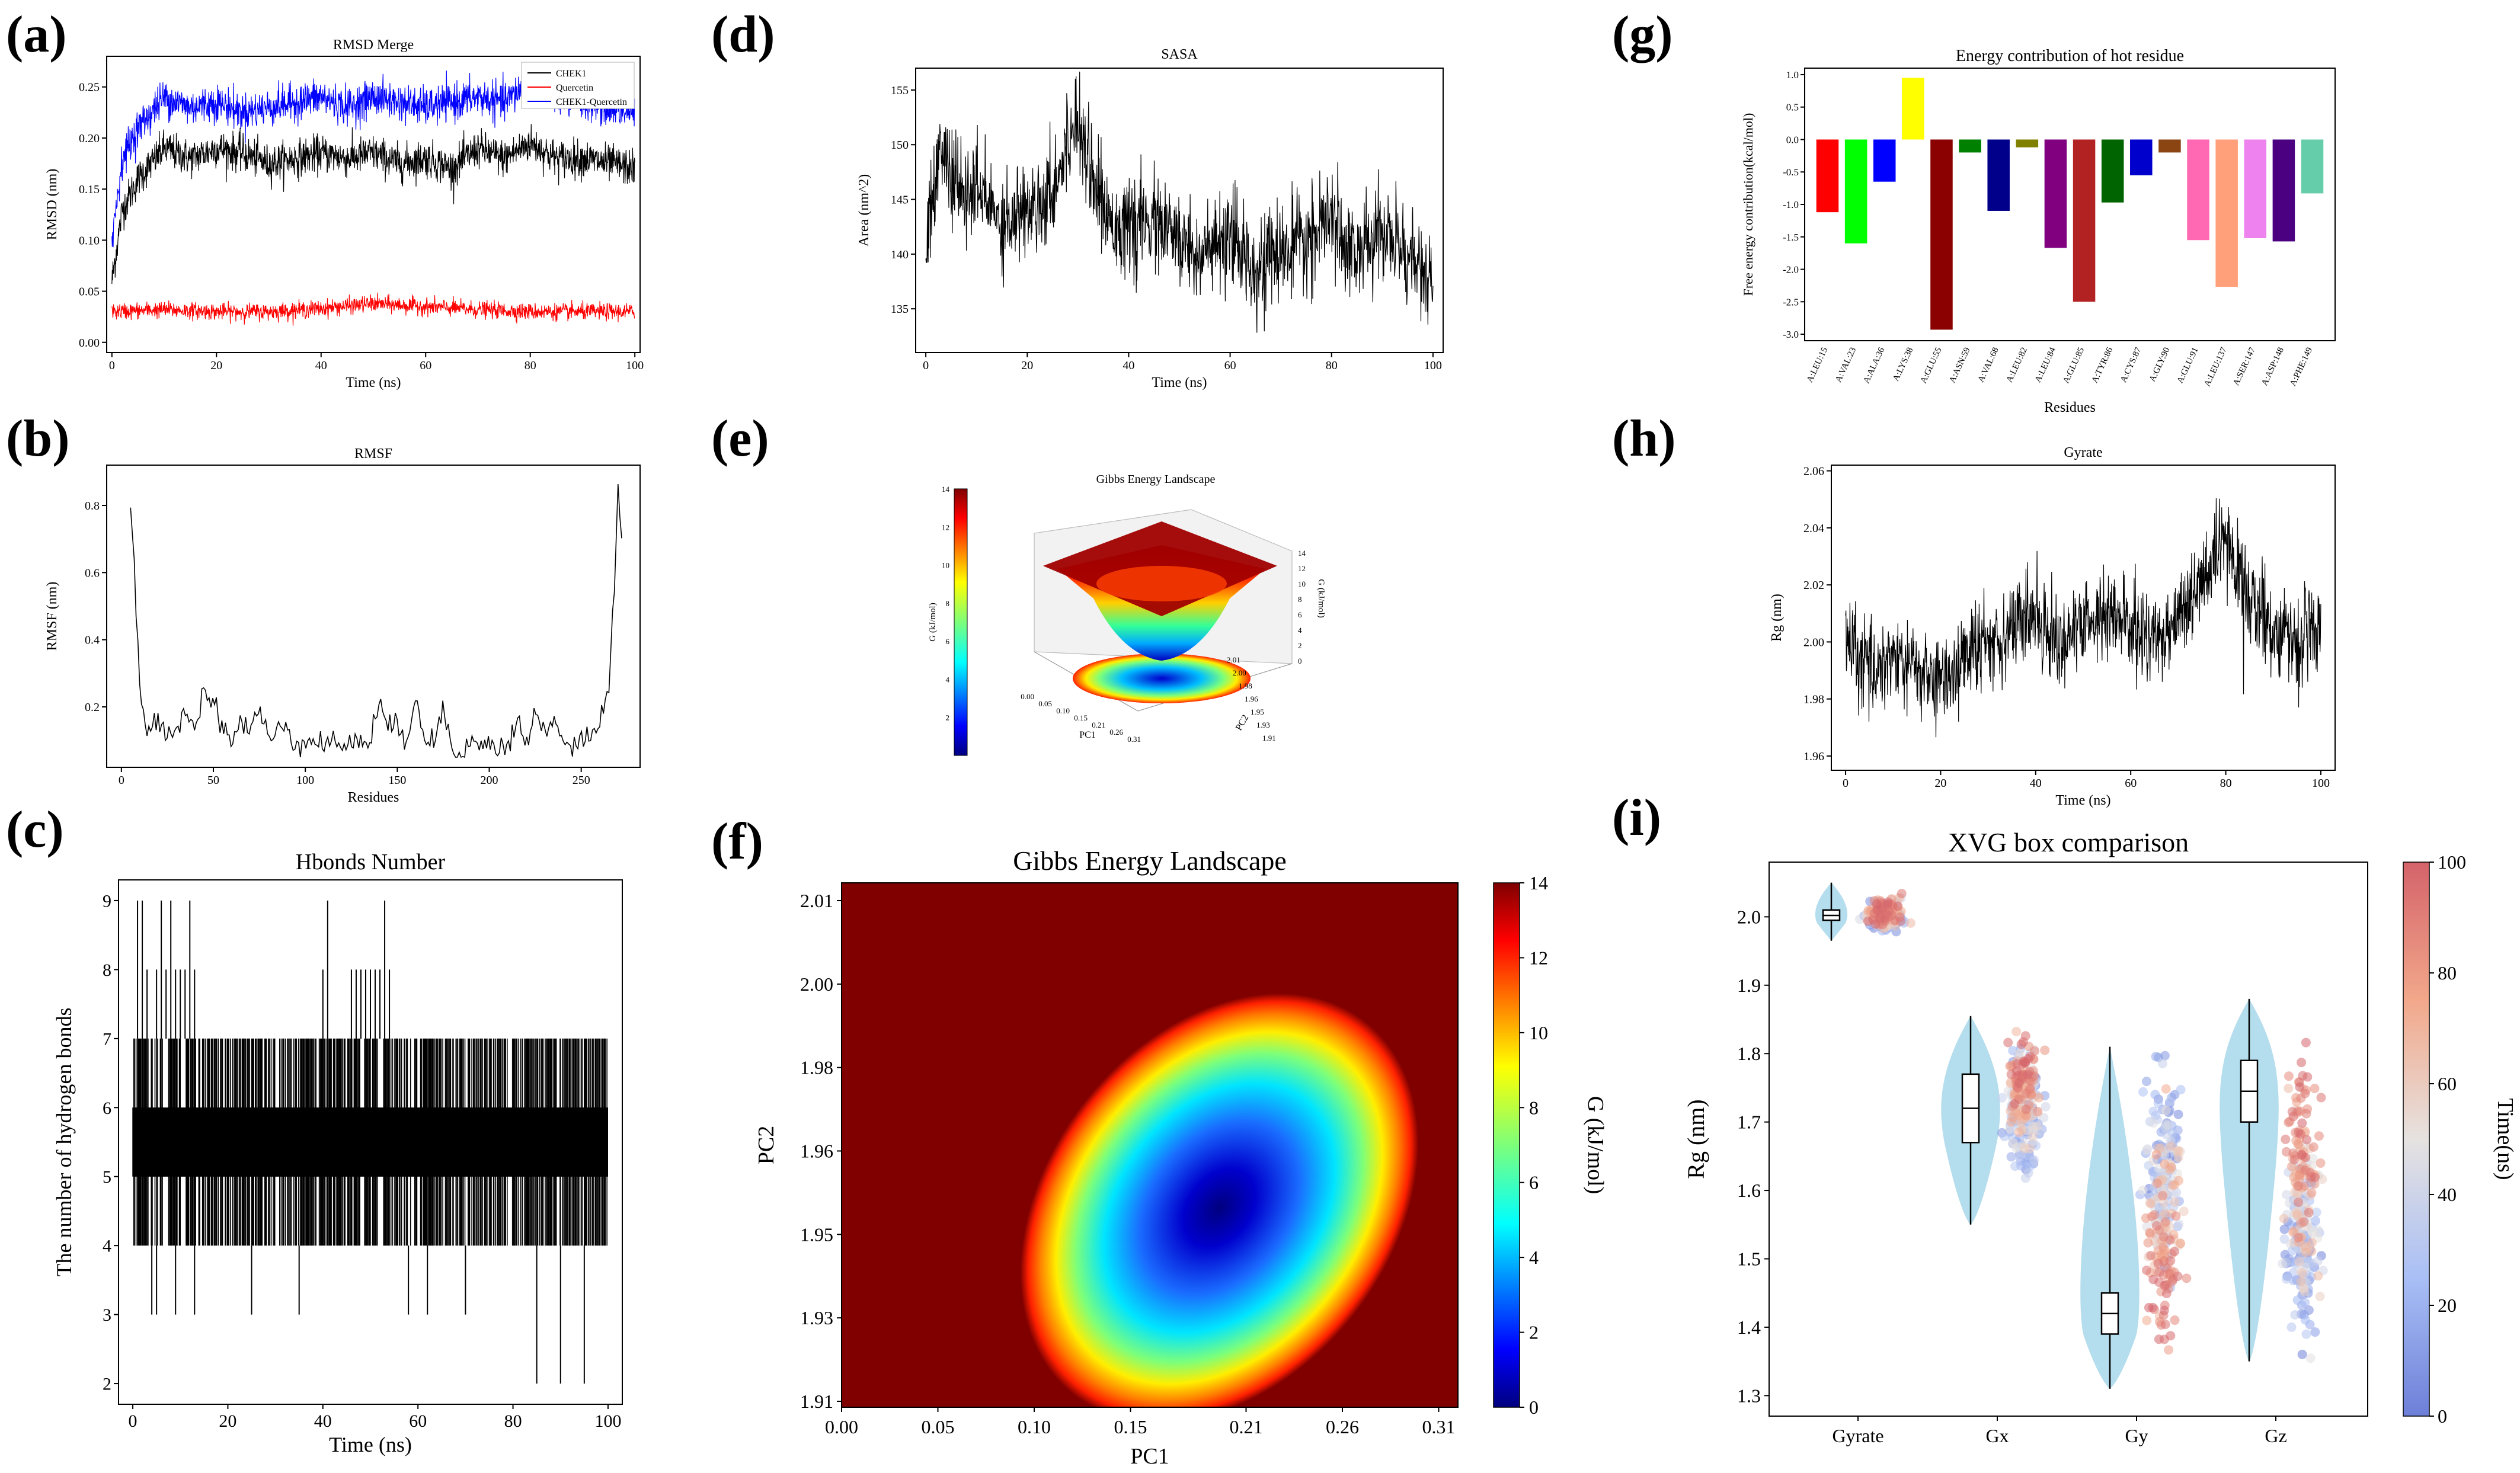 The image size is (2520, 1473). I want to click on panel-label-b: (b), so click(38, 438).